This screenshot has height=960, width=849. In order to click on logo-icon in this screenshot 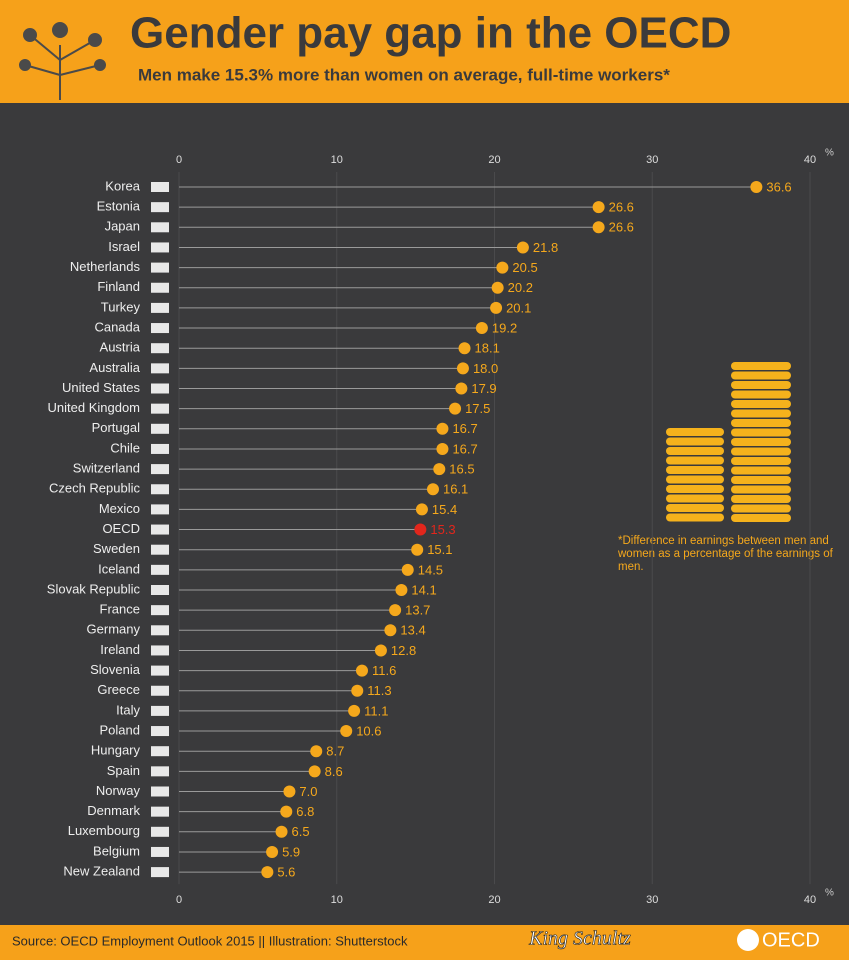, I will do `click(748, 940)`.